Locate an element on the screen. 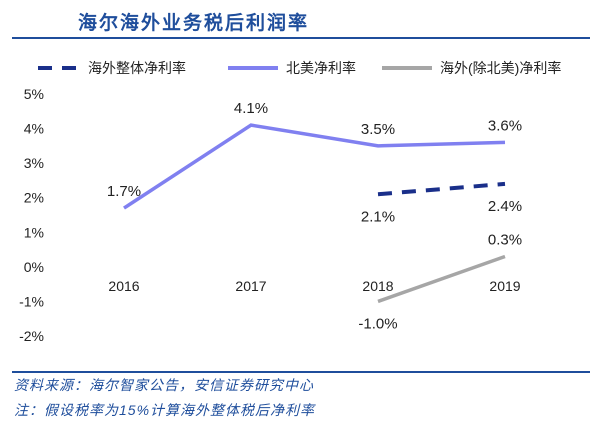  legend-item-ex-na: 海外(除北美)净利率 is located at coordinates (471, 68).